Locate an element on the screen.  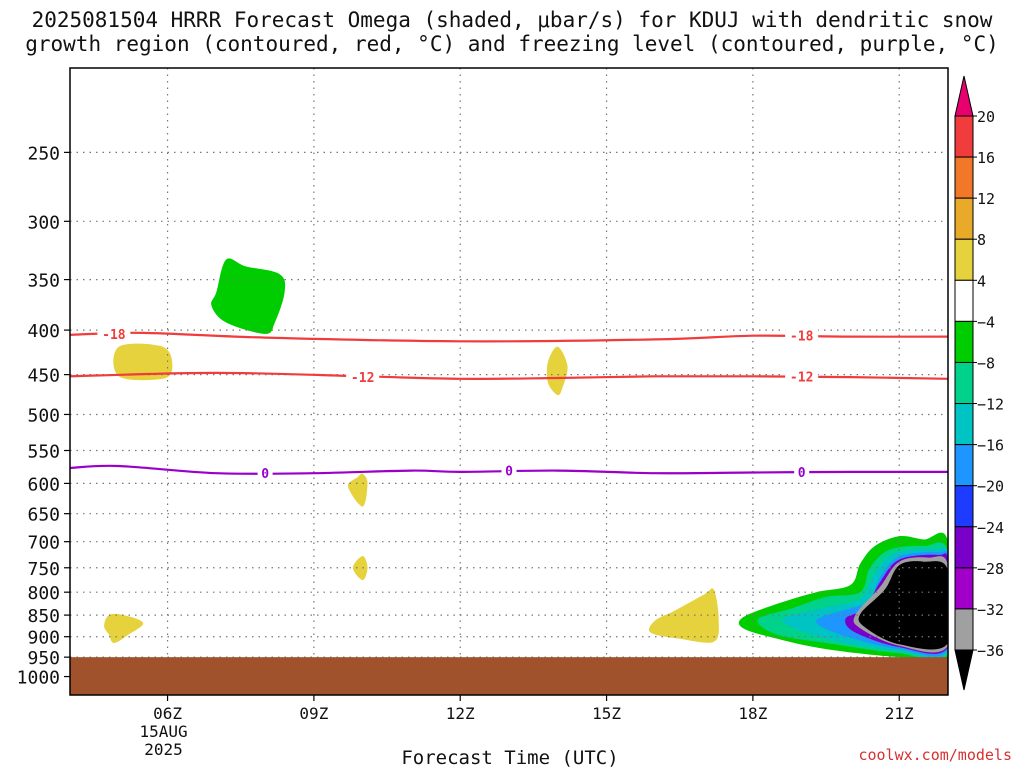
y-tick-label-800: 800 is located at coordinates (43, 593).